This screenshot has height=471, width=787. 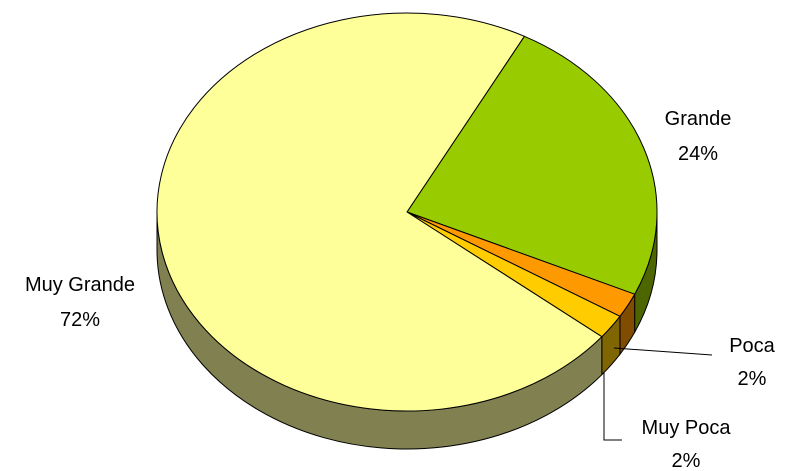 I want to click on label-poca-percent: 2%, so click(x=752, y=379).